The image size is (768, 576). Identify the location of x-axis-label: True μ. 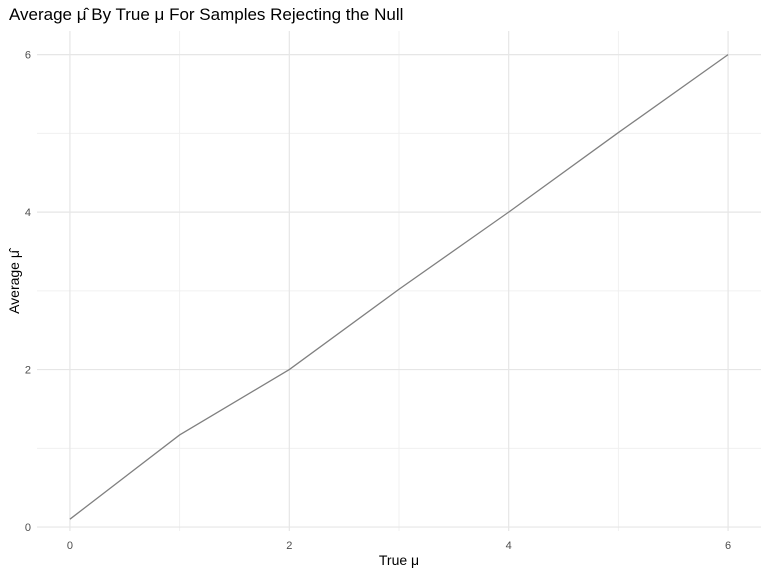
(399, 560).